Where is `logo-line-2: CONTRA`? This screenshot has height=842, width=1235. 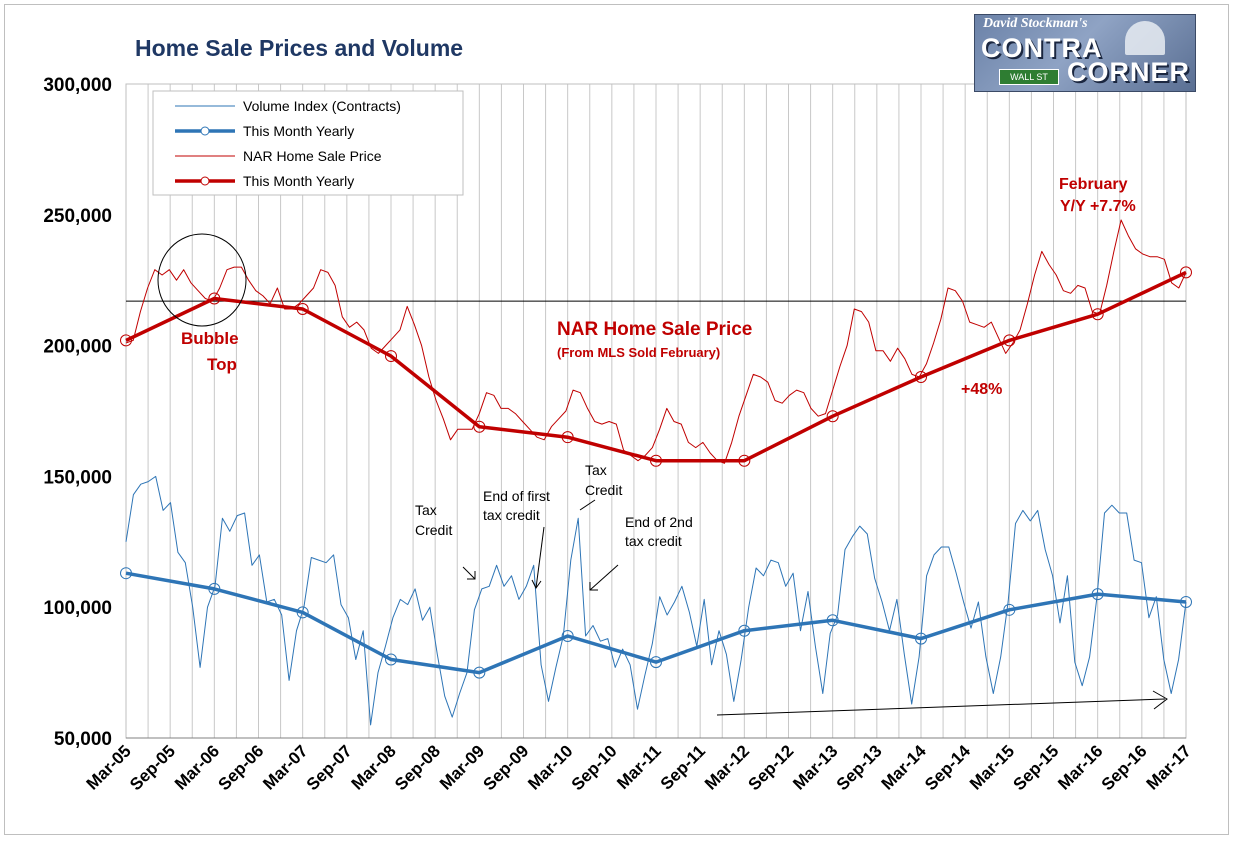
logo-line-2: CONTRA is located at coordinates (1042, 48).